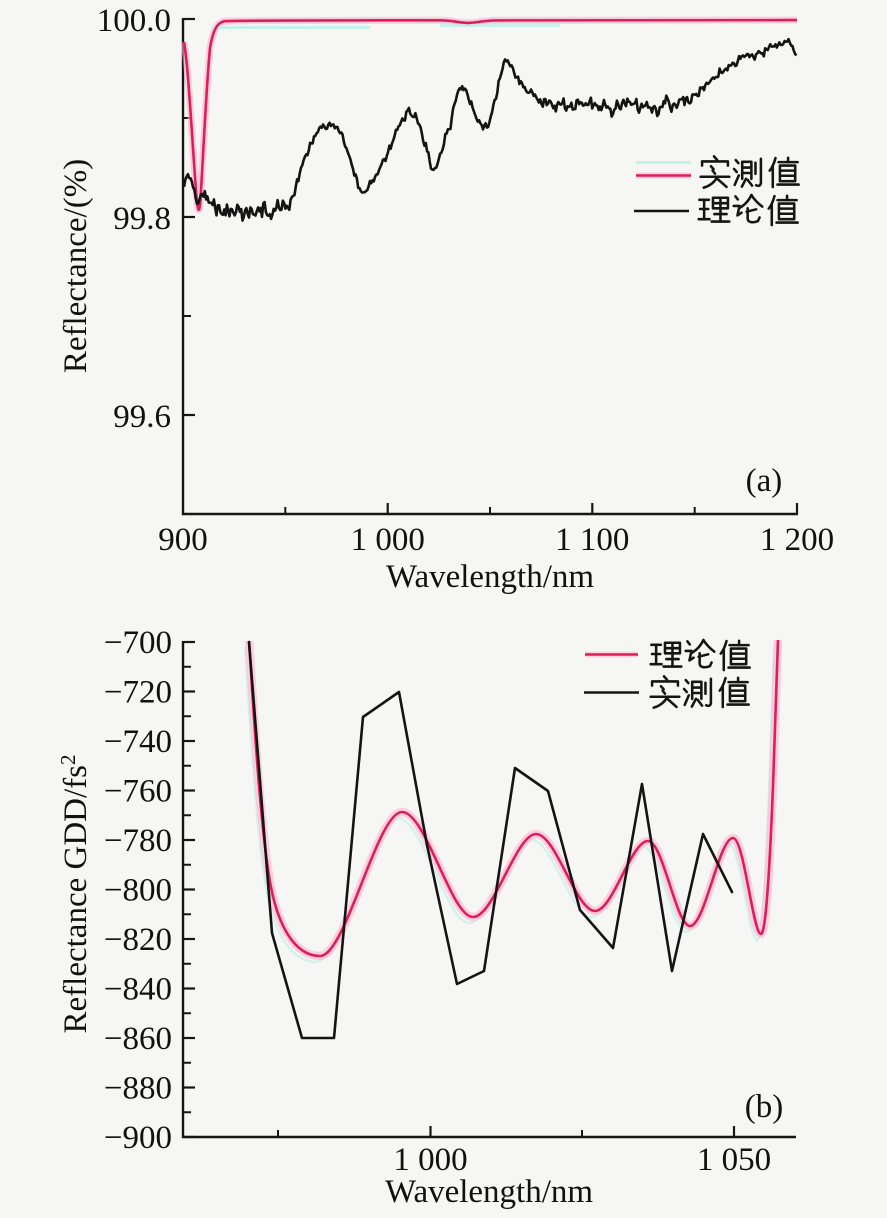  What do you see at coordinates (138, 1039) in the screenshot?
I see `svg-text: −860` at bounding box center [138, 1039].